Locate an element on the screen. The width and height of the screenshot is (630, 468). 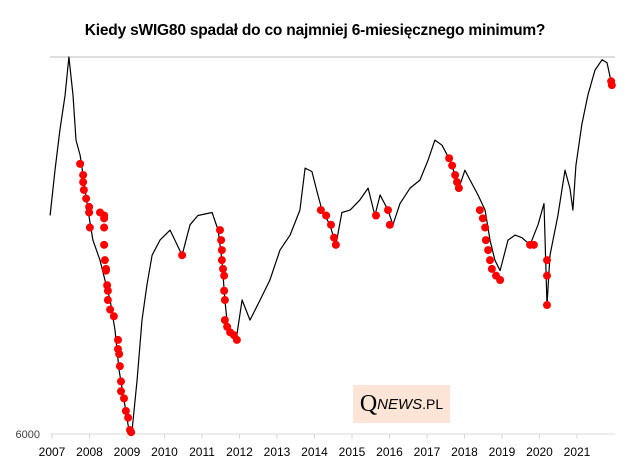
x-tick-label-2019: 2019 is located at coordinates (502, 452).